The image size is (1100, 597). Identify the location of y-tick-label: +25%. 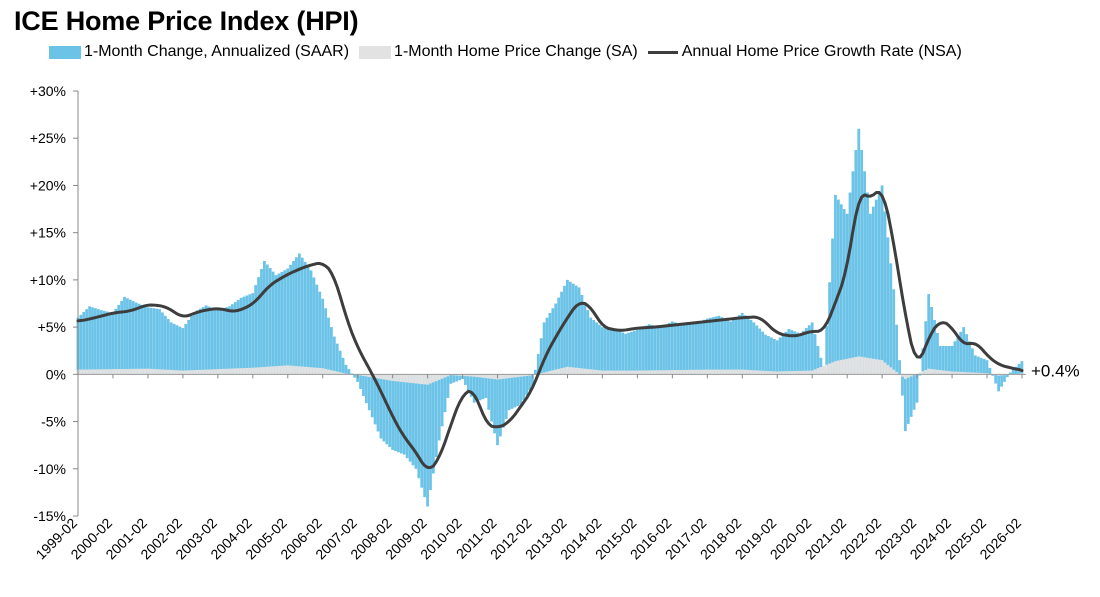
(48, 138).